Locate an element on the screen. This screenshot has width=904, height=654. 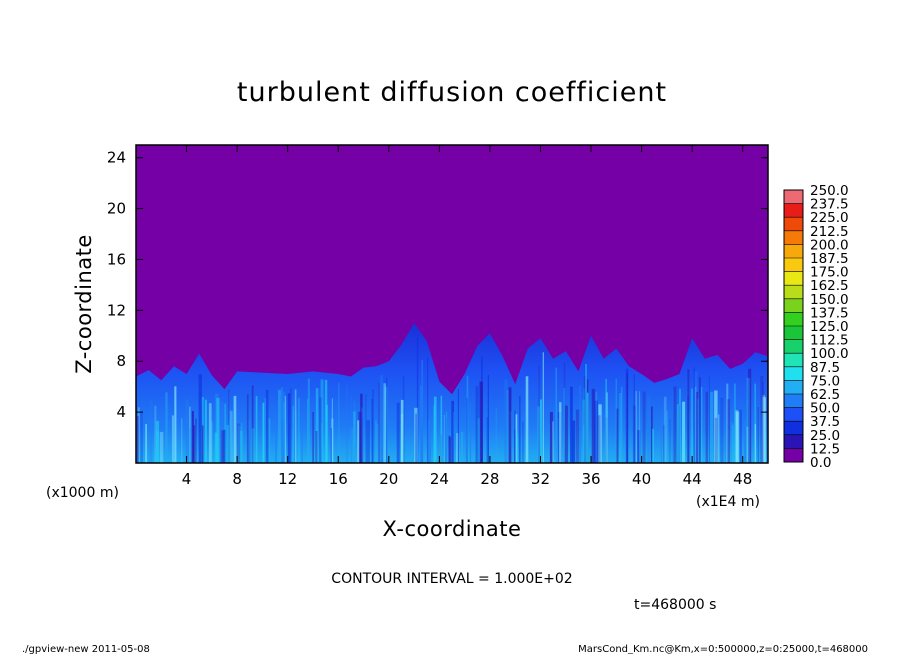
colorbar-label: 237.5 is located at coordinates (829, 205).